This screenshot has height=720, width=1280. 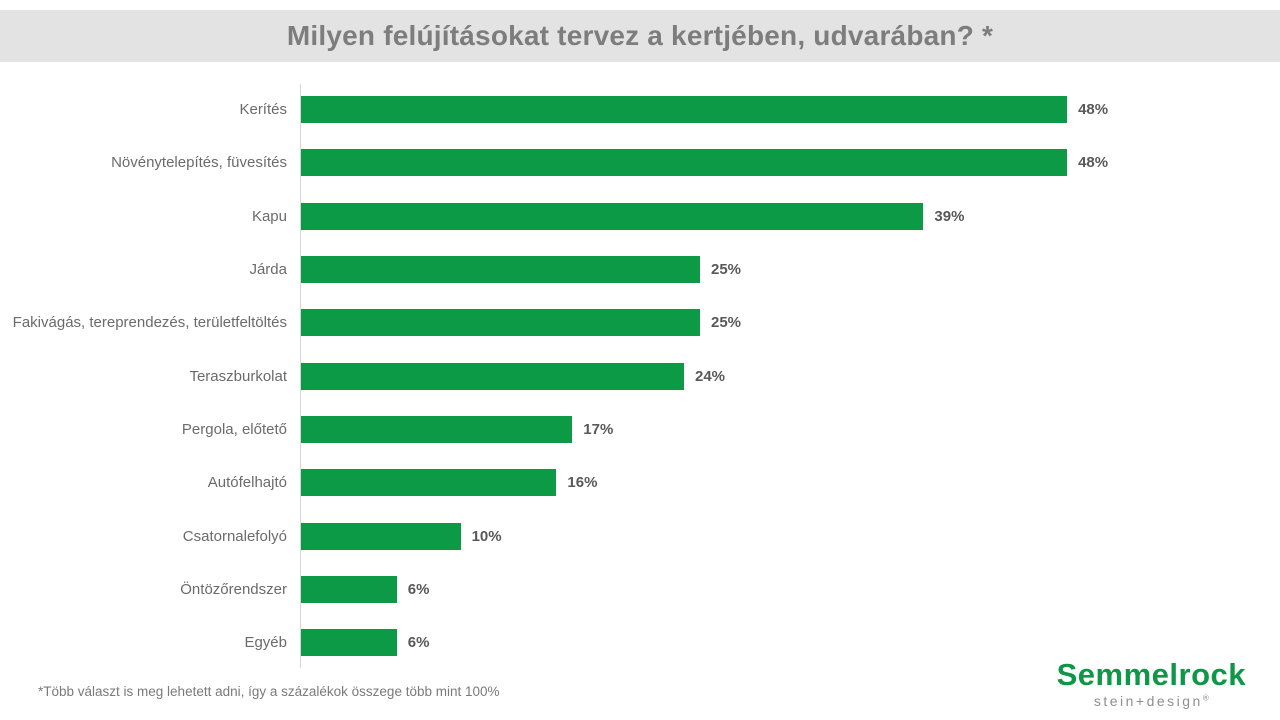 I want to click on bar-row: Teraszburkolat 24%, so click(x=640, y=375).